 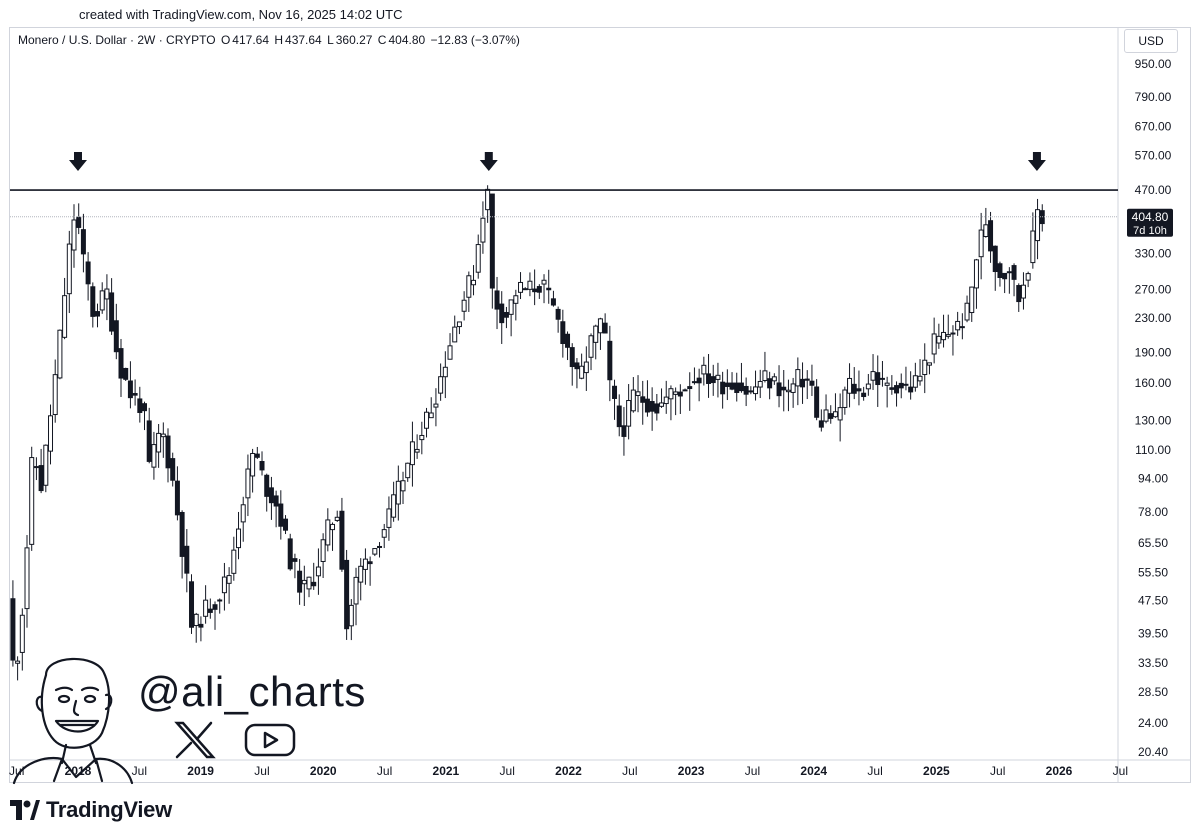 I want to click on y-tick-label: 130.00, so click(x=1153, y=420).